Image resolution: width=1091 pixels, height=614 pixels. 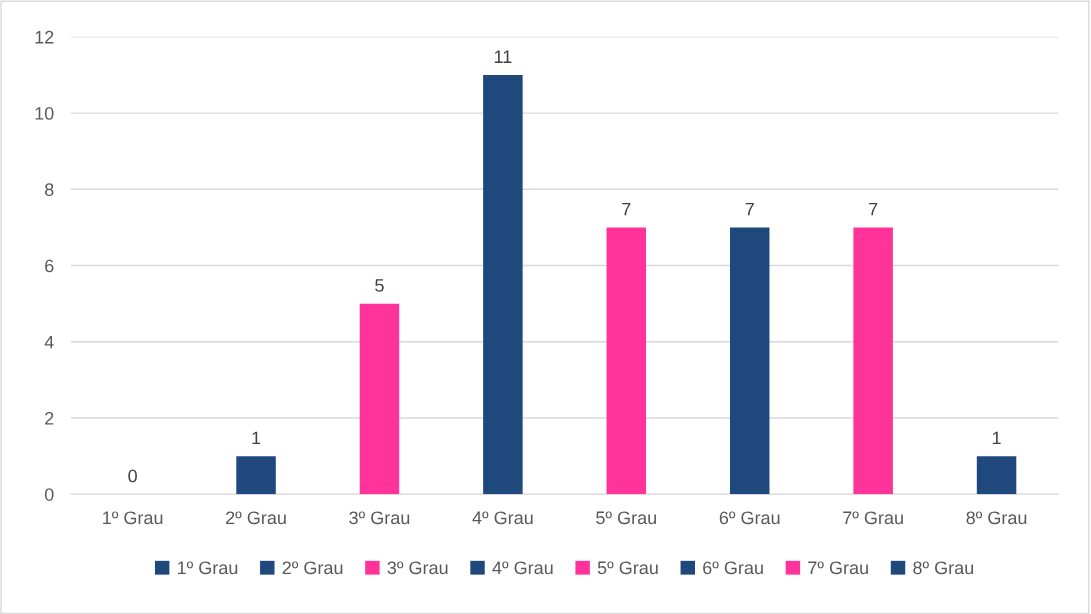 I want to click on x-tick-label: 8º Grau, so click(x=996, y=518).